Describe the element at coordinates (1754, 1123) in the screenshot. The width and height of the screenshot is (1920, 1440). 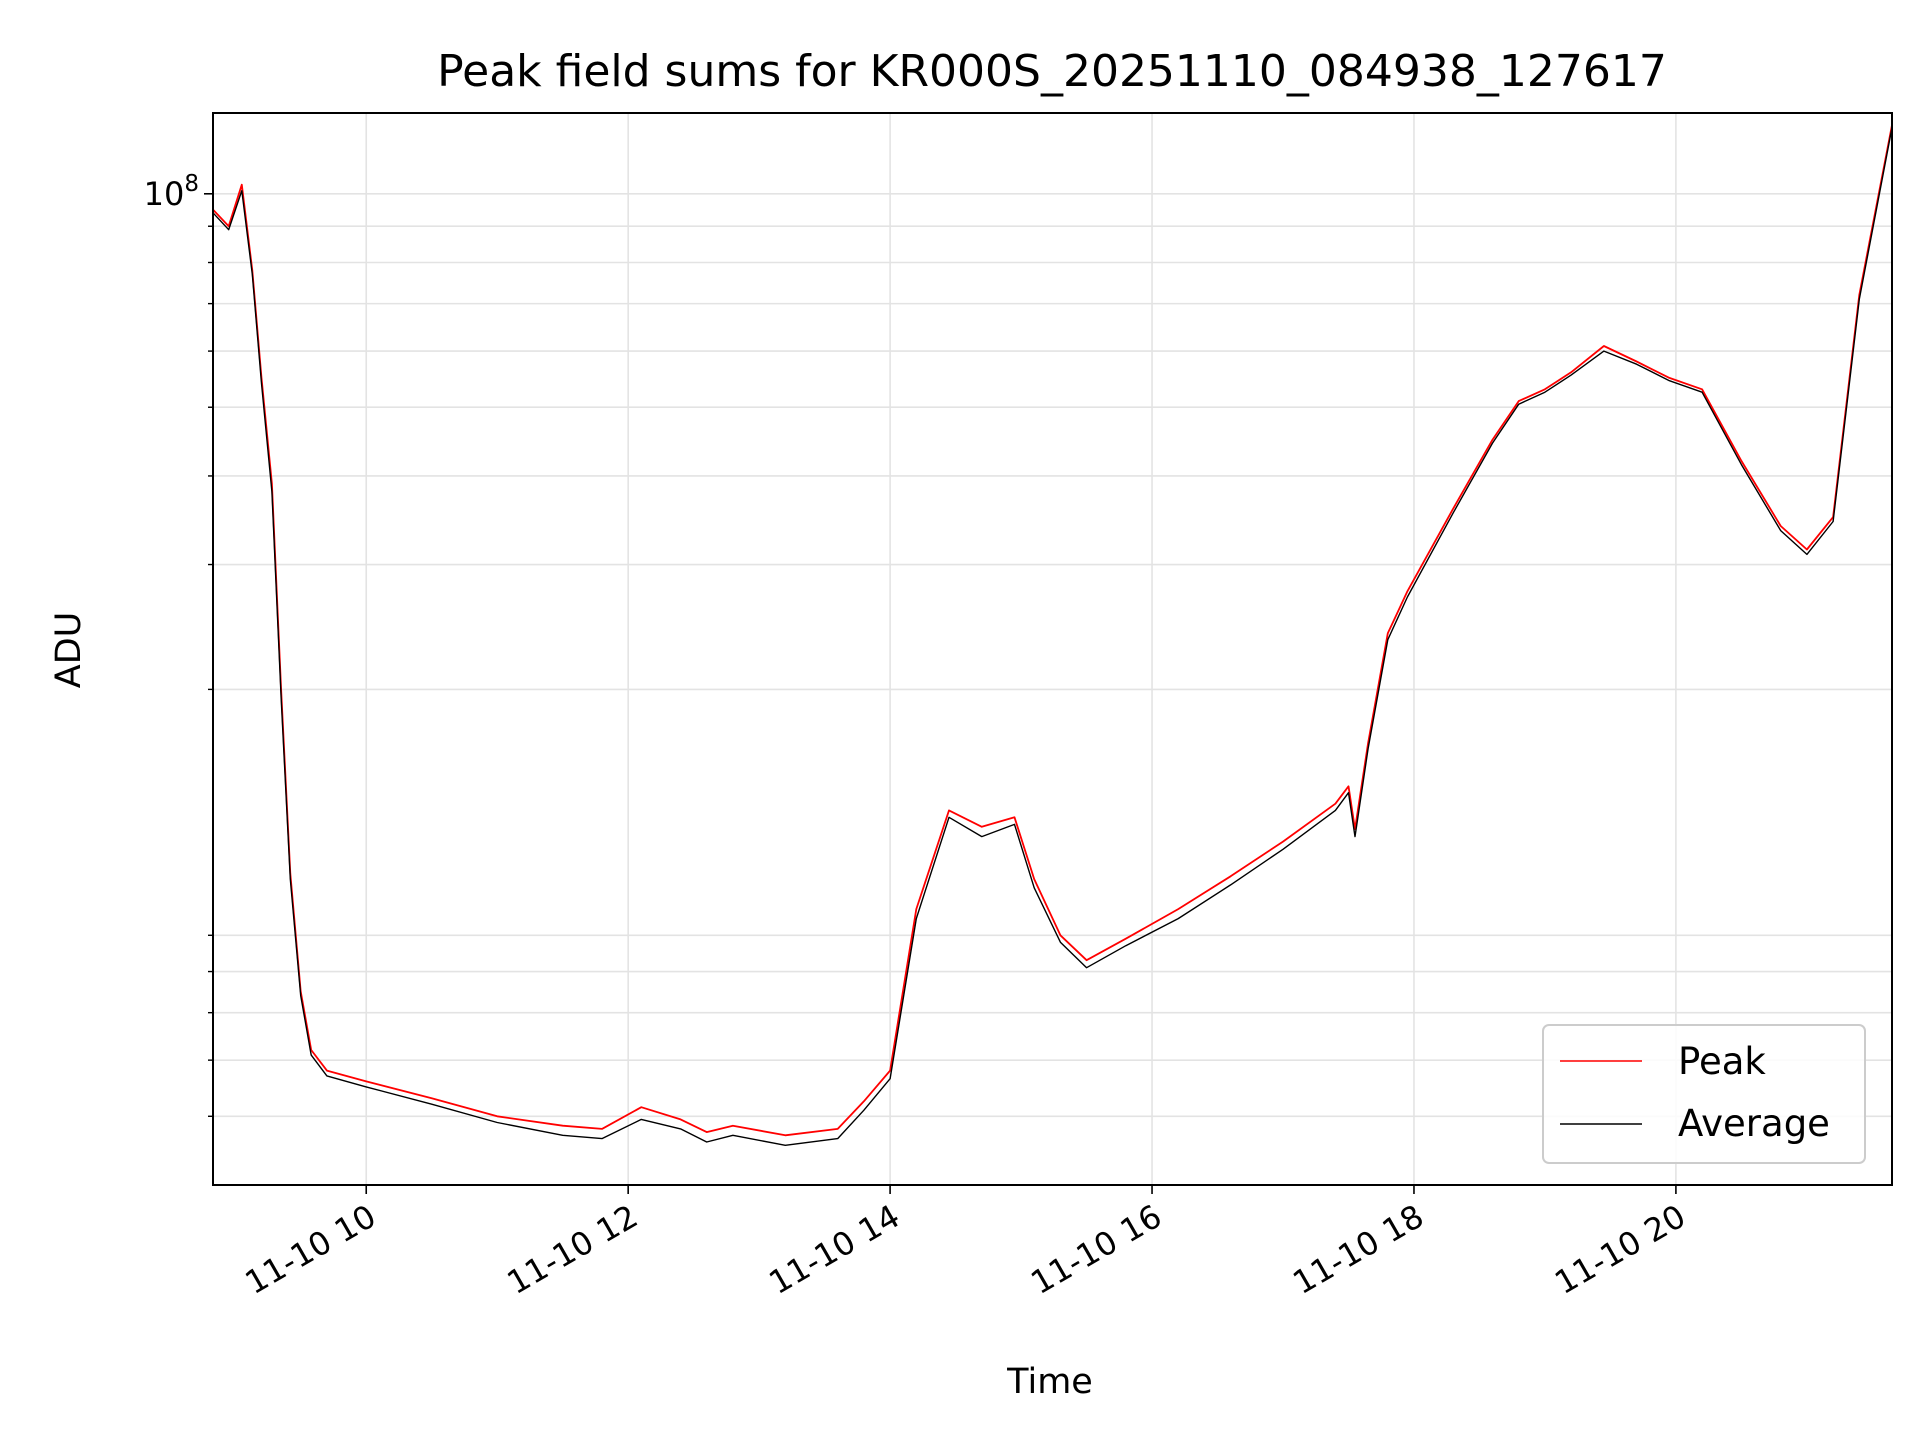
I see `legend-label-average: Average` at that location.